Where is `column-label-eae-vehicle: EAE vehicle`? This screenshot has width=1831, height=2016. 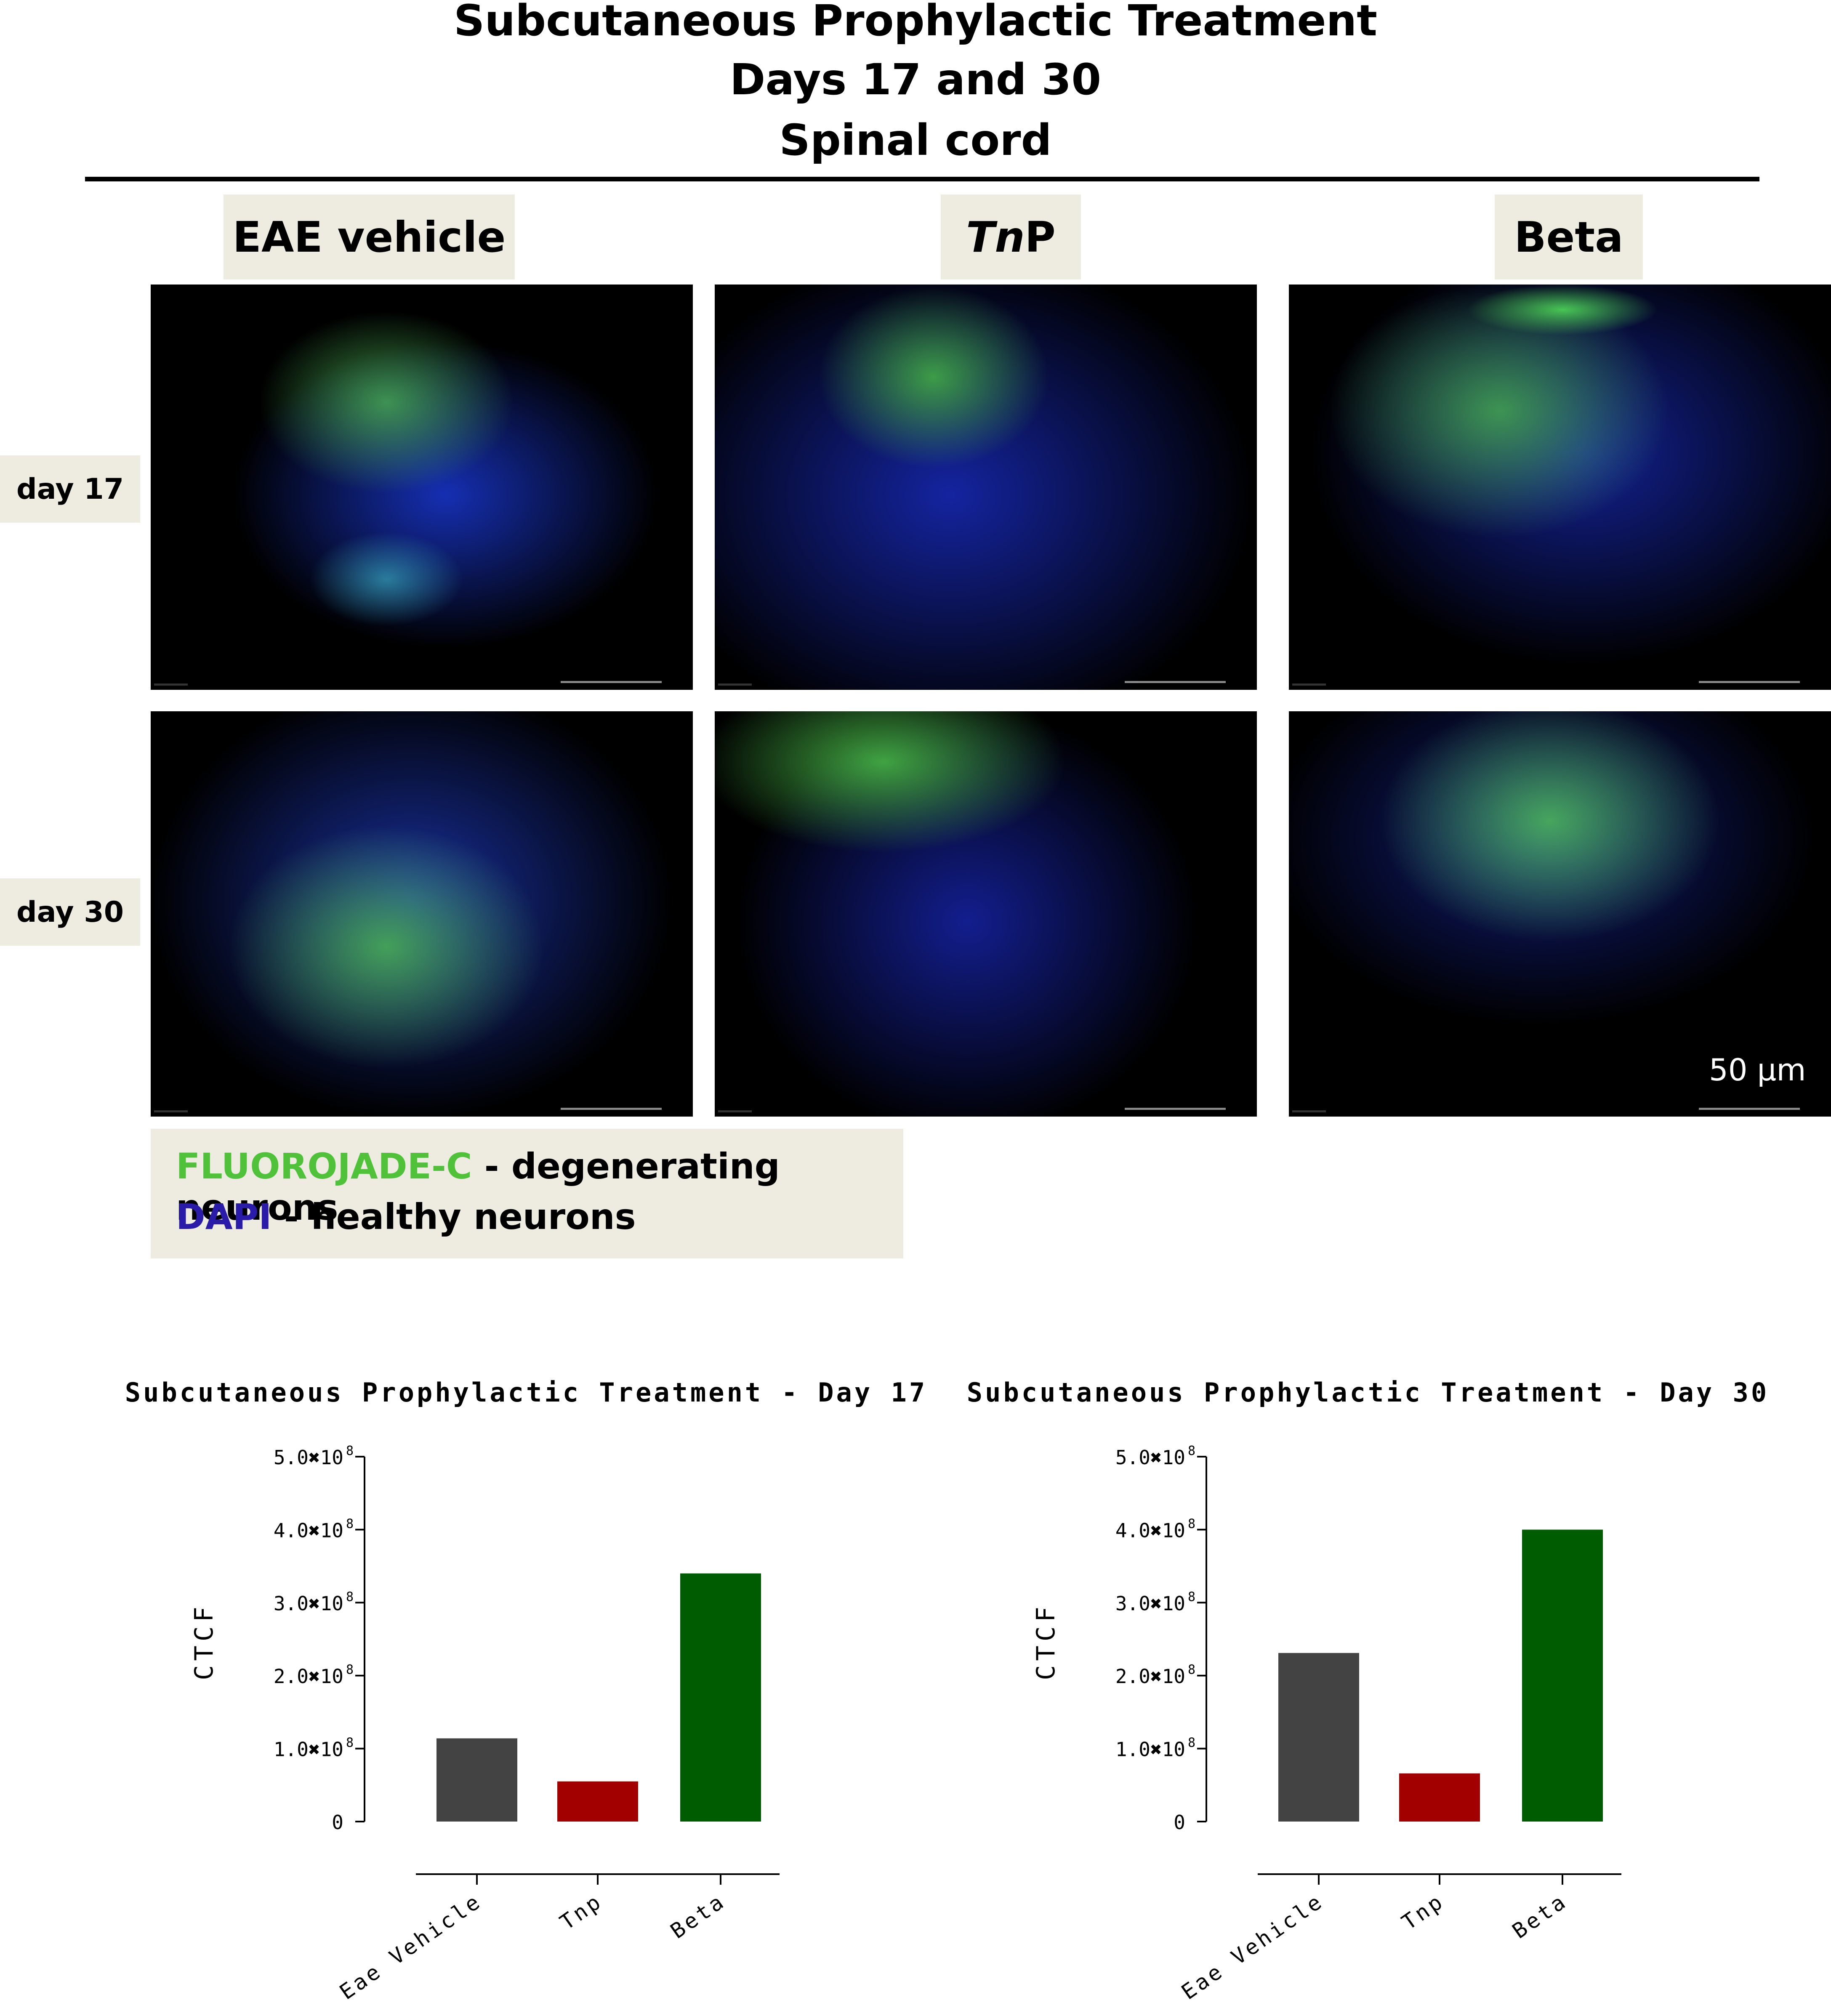 column-label-eae-vehicle: EAE vehicle is located at coordinates (369, 236).